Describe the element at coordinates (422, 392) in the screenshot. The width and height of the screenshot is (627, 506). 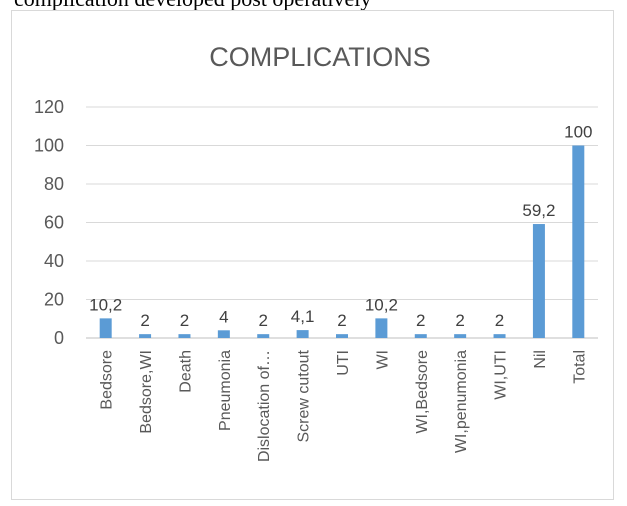
I see `x-category-label: WI,Bedsore` at that location.